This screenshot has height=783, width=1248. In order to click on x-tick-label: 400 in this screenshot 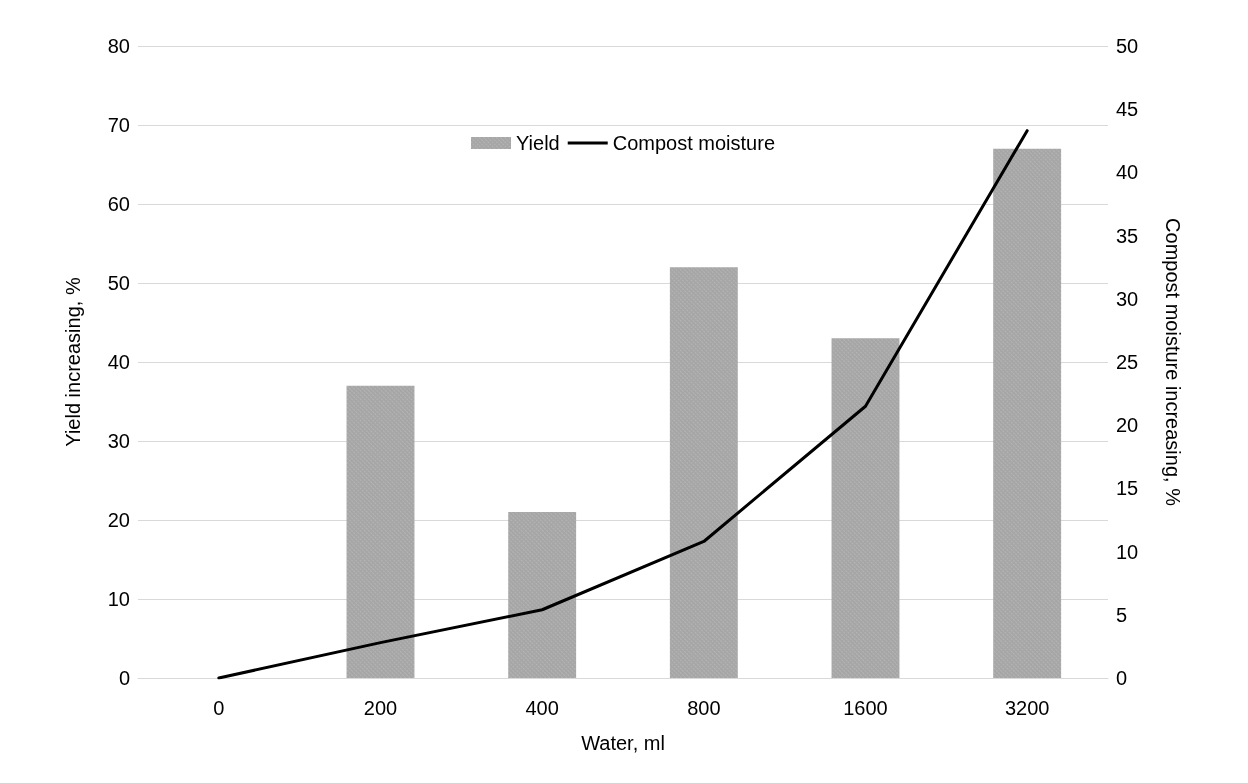, I will do `click(542, 708)`.